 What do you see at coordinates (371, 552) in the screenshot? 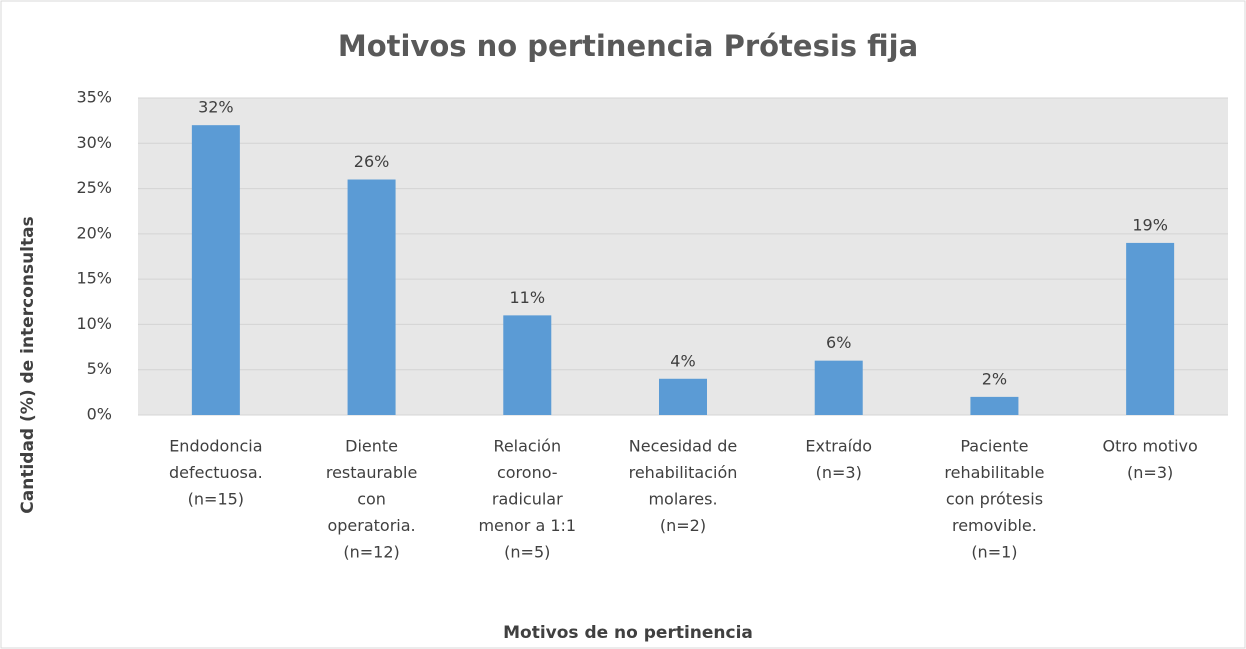
I see `x-tick-label: (n=12)` at bounding box center [371, 552].